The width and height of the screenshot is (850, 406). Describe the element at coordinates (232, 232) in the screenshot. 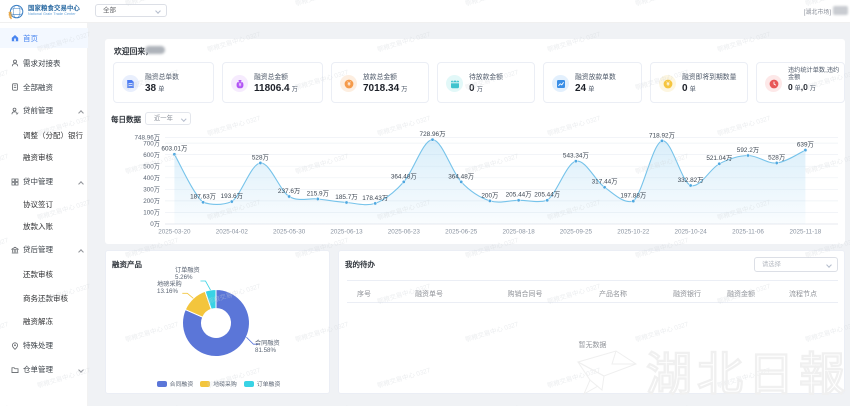

I see `svg-text: 2025-04-02` at that location.